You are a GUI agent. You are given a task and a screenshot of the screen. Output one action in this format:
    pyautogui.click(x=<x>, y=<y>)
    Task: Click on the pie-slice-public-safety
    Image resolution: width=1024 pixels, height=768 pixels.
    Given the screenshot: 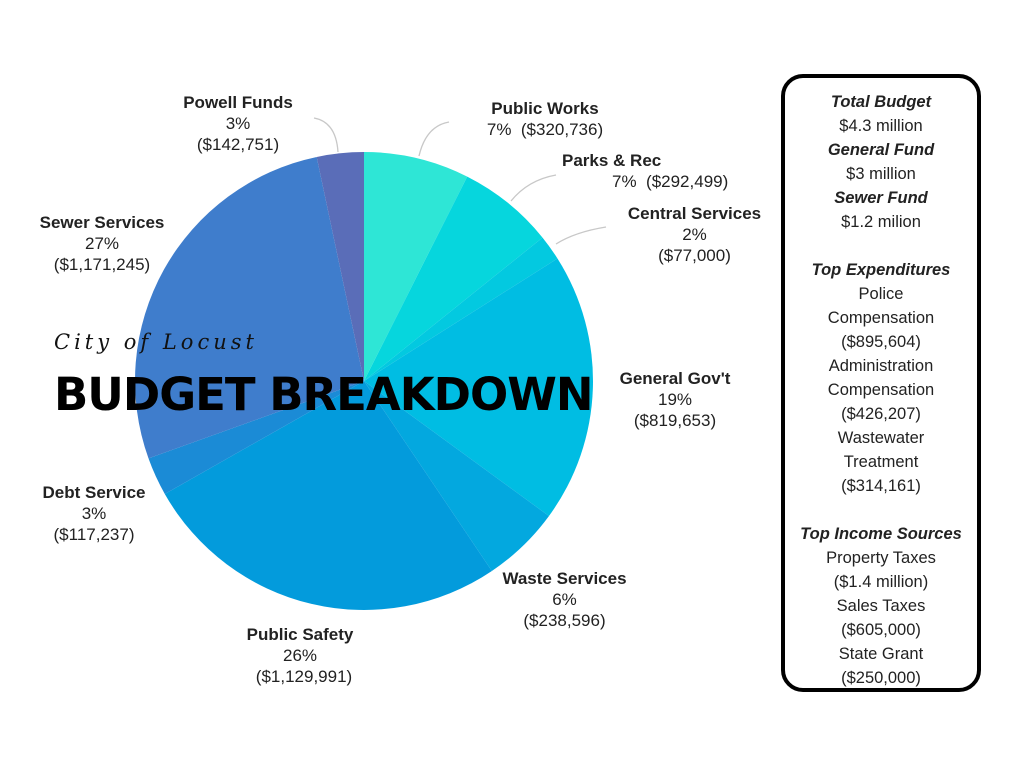 What is the action you would take?
    pyautogui.click(x=328, y=495)
    